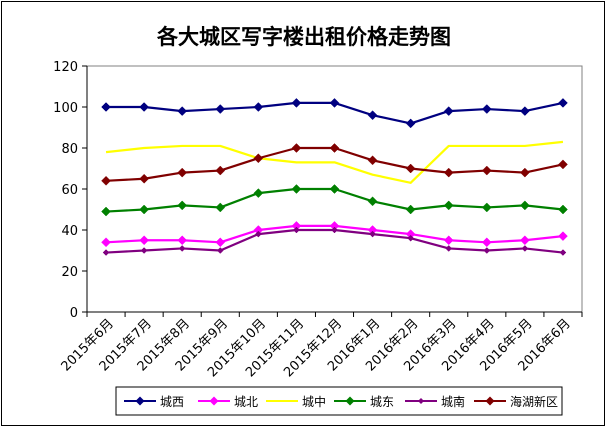  What do you see at coordinates (303, 37) in the screenshot?
I see `chart-title: 各大城区写字楼出租价格走势图` at bounding box center [303, 37].